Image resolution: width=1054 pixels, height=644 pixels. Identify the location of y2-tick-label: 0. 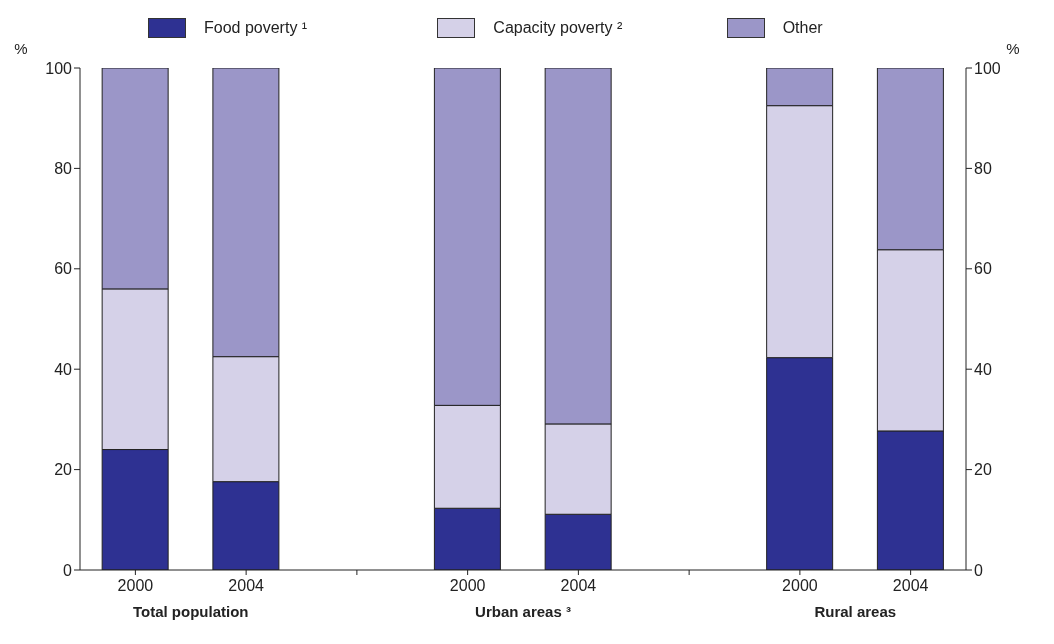
(978, 570).